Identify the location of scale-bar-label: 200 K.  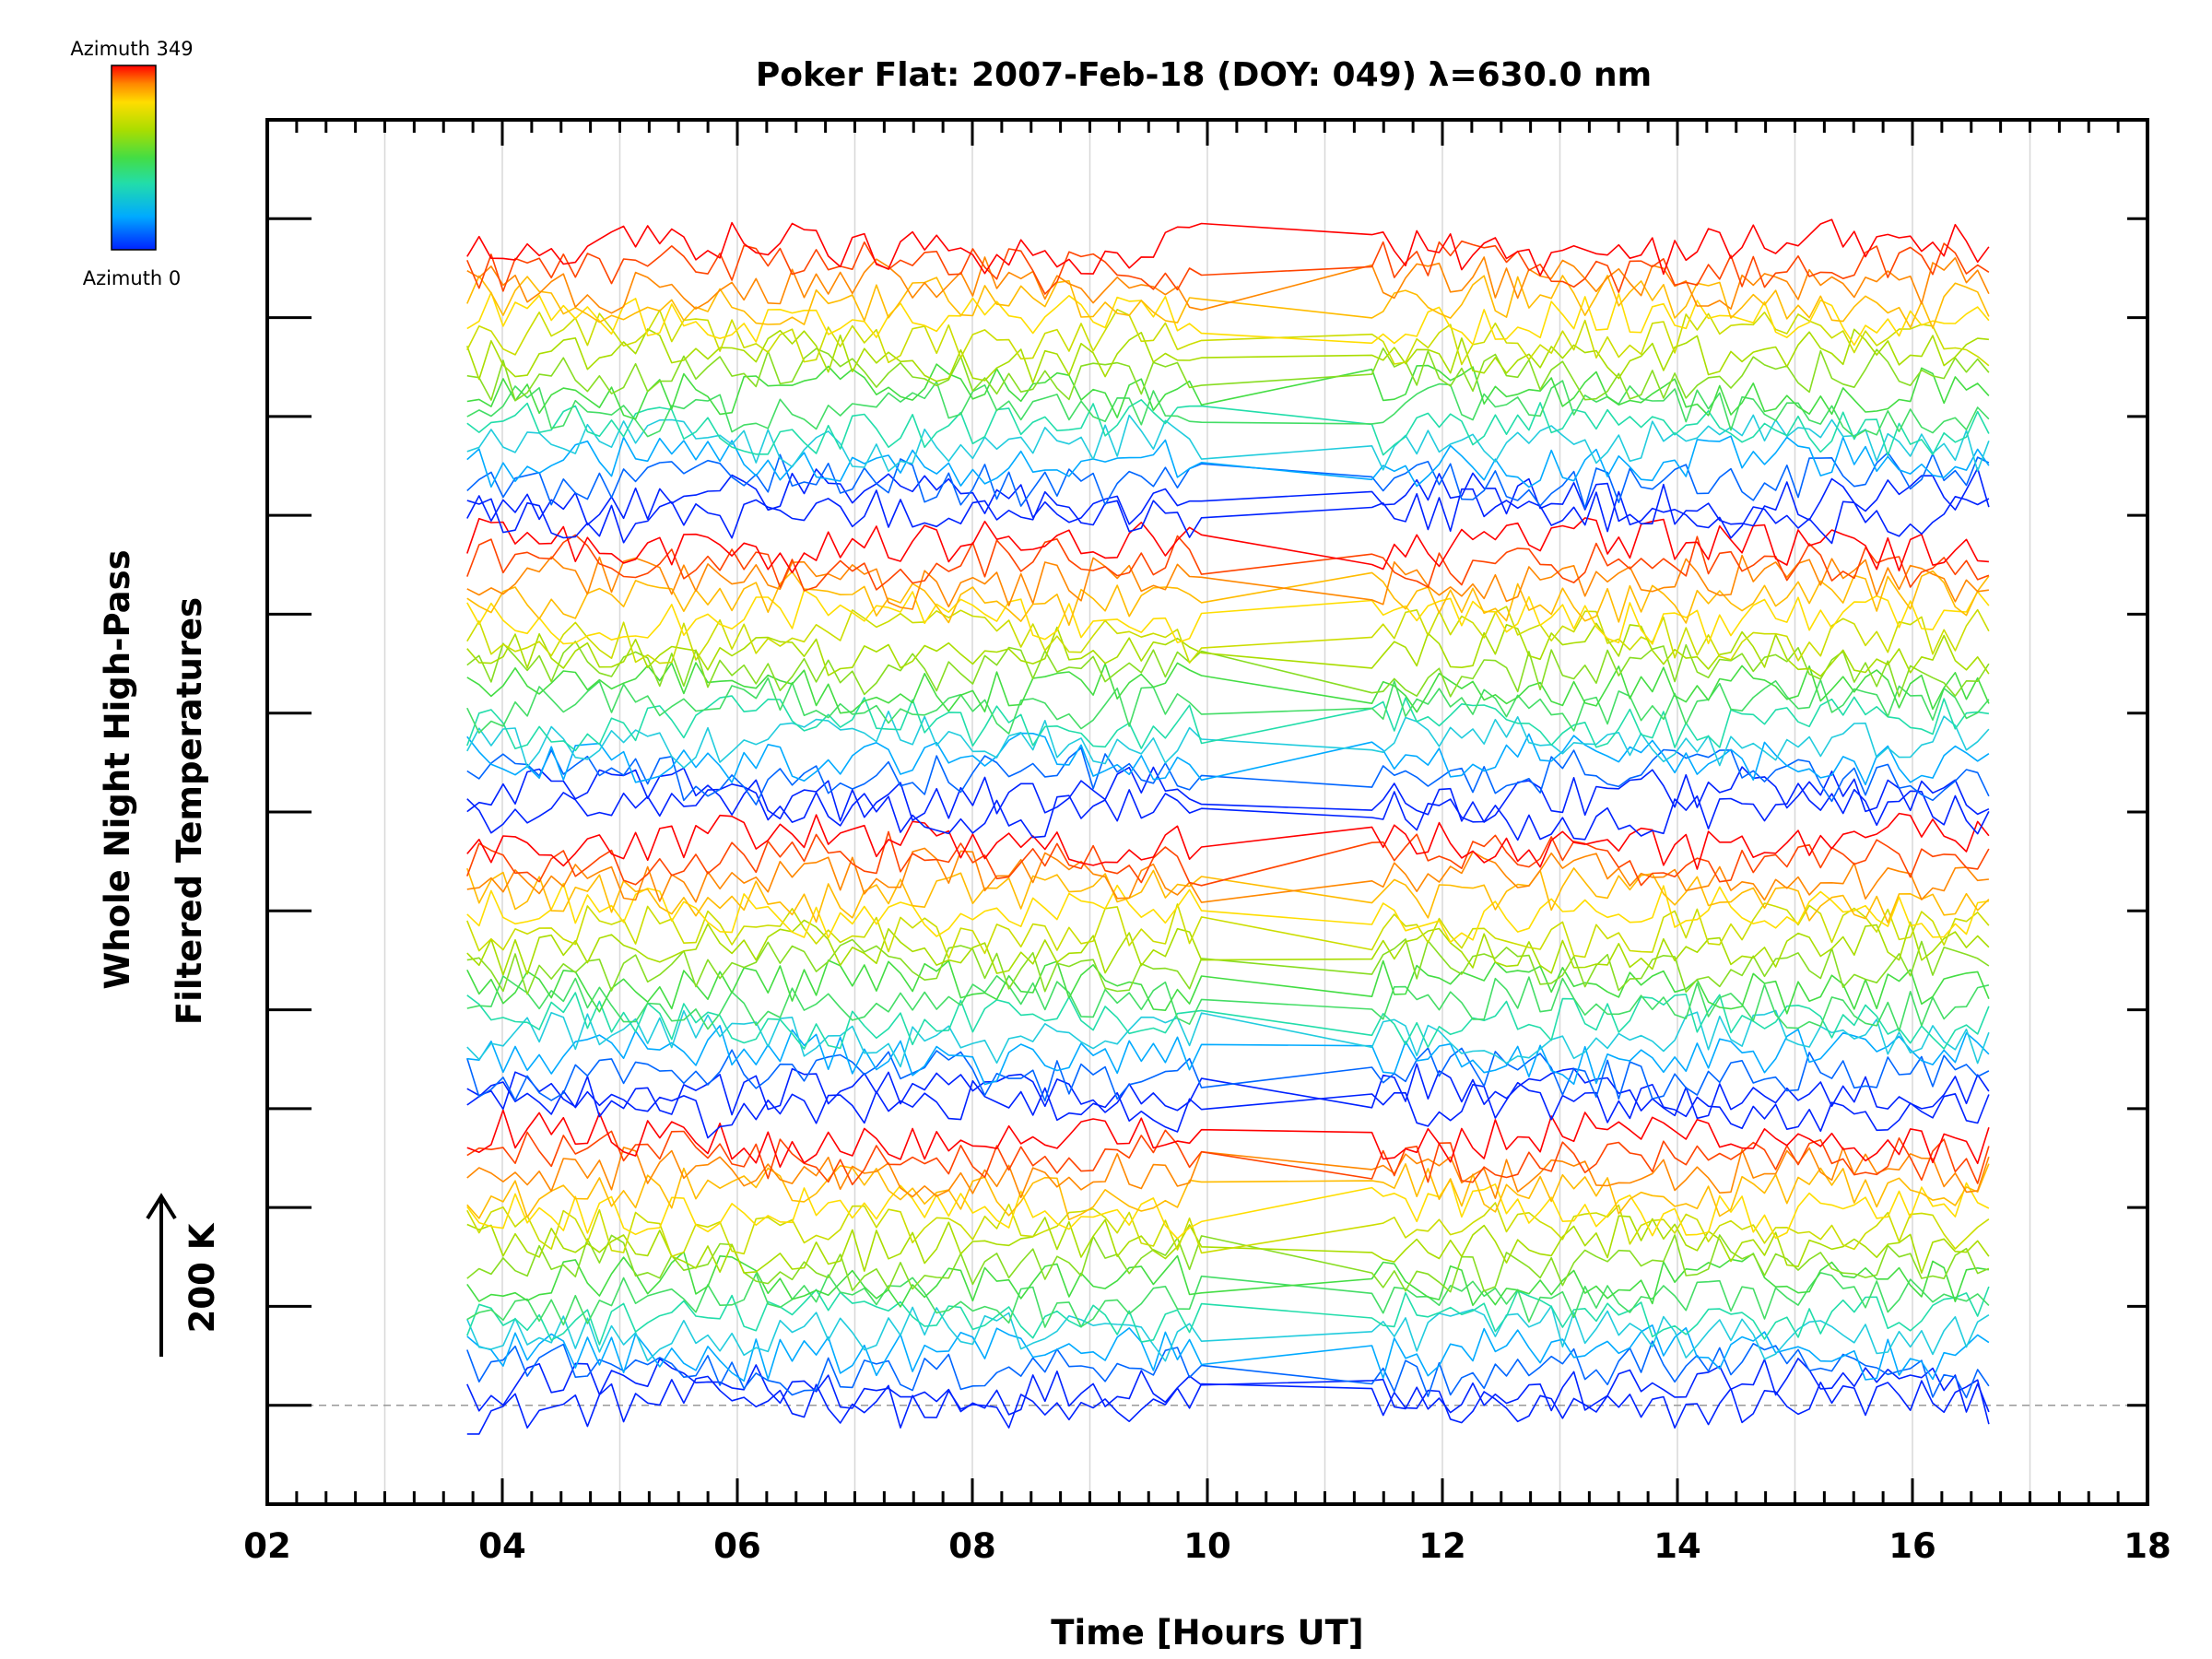
(202, 1277).